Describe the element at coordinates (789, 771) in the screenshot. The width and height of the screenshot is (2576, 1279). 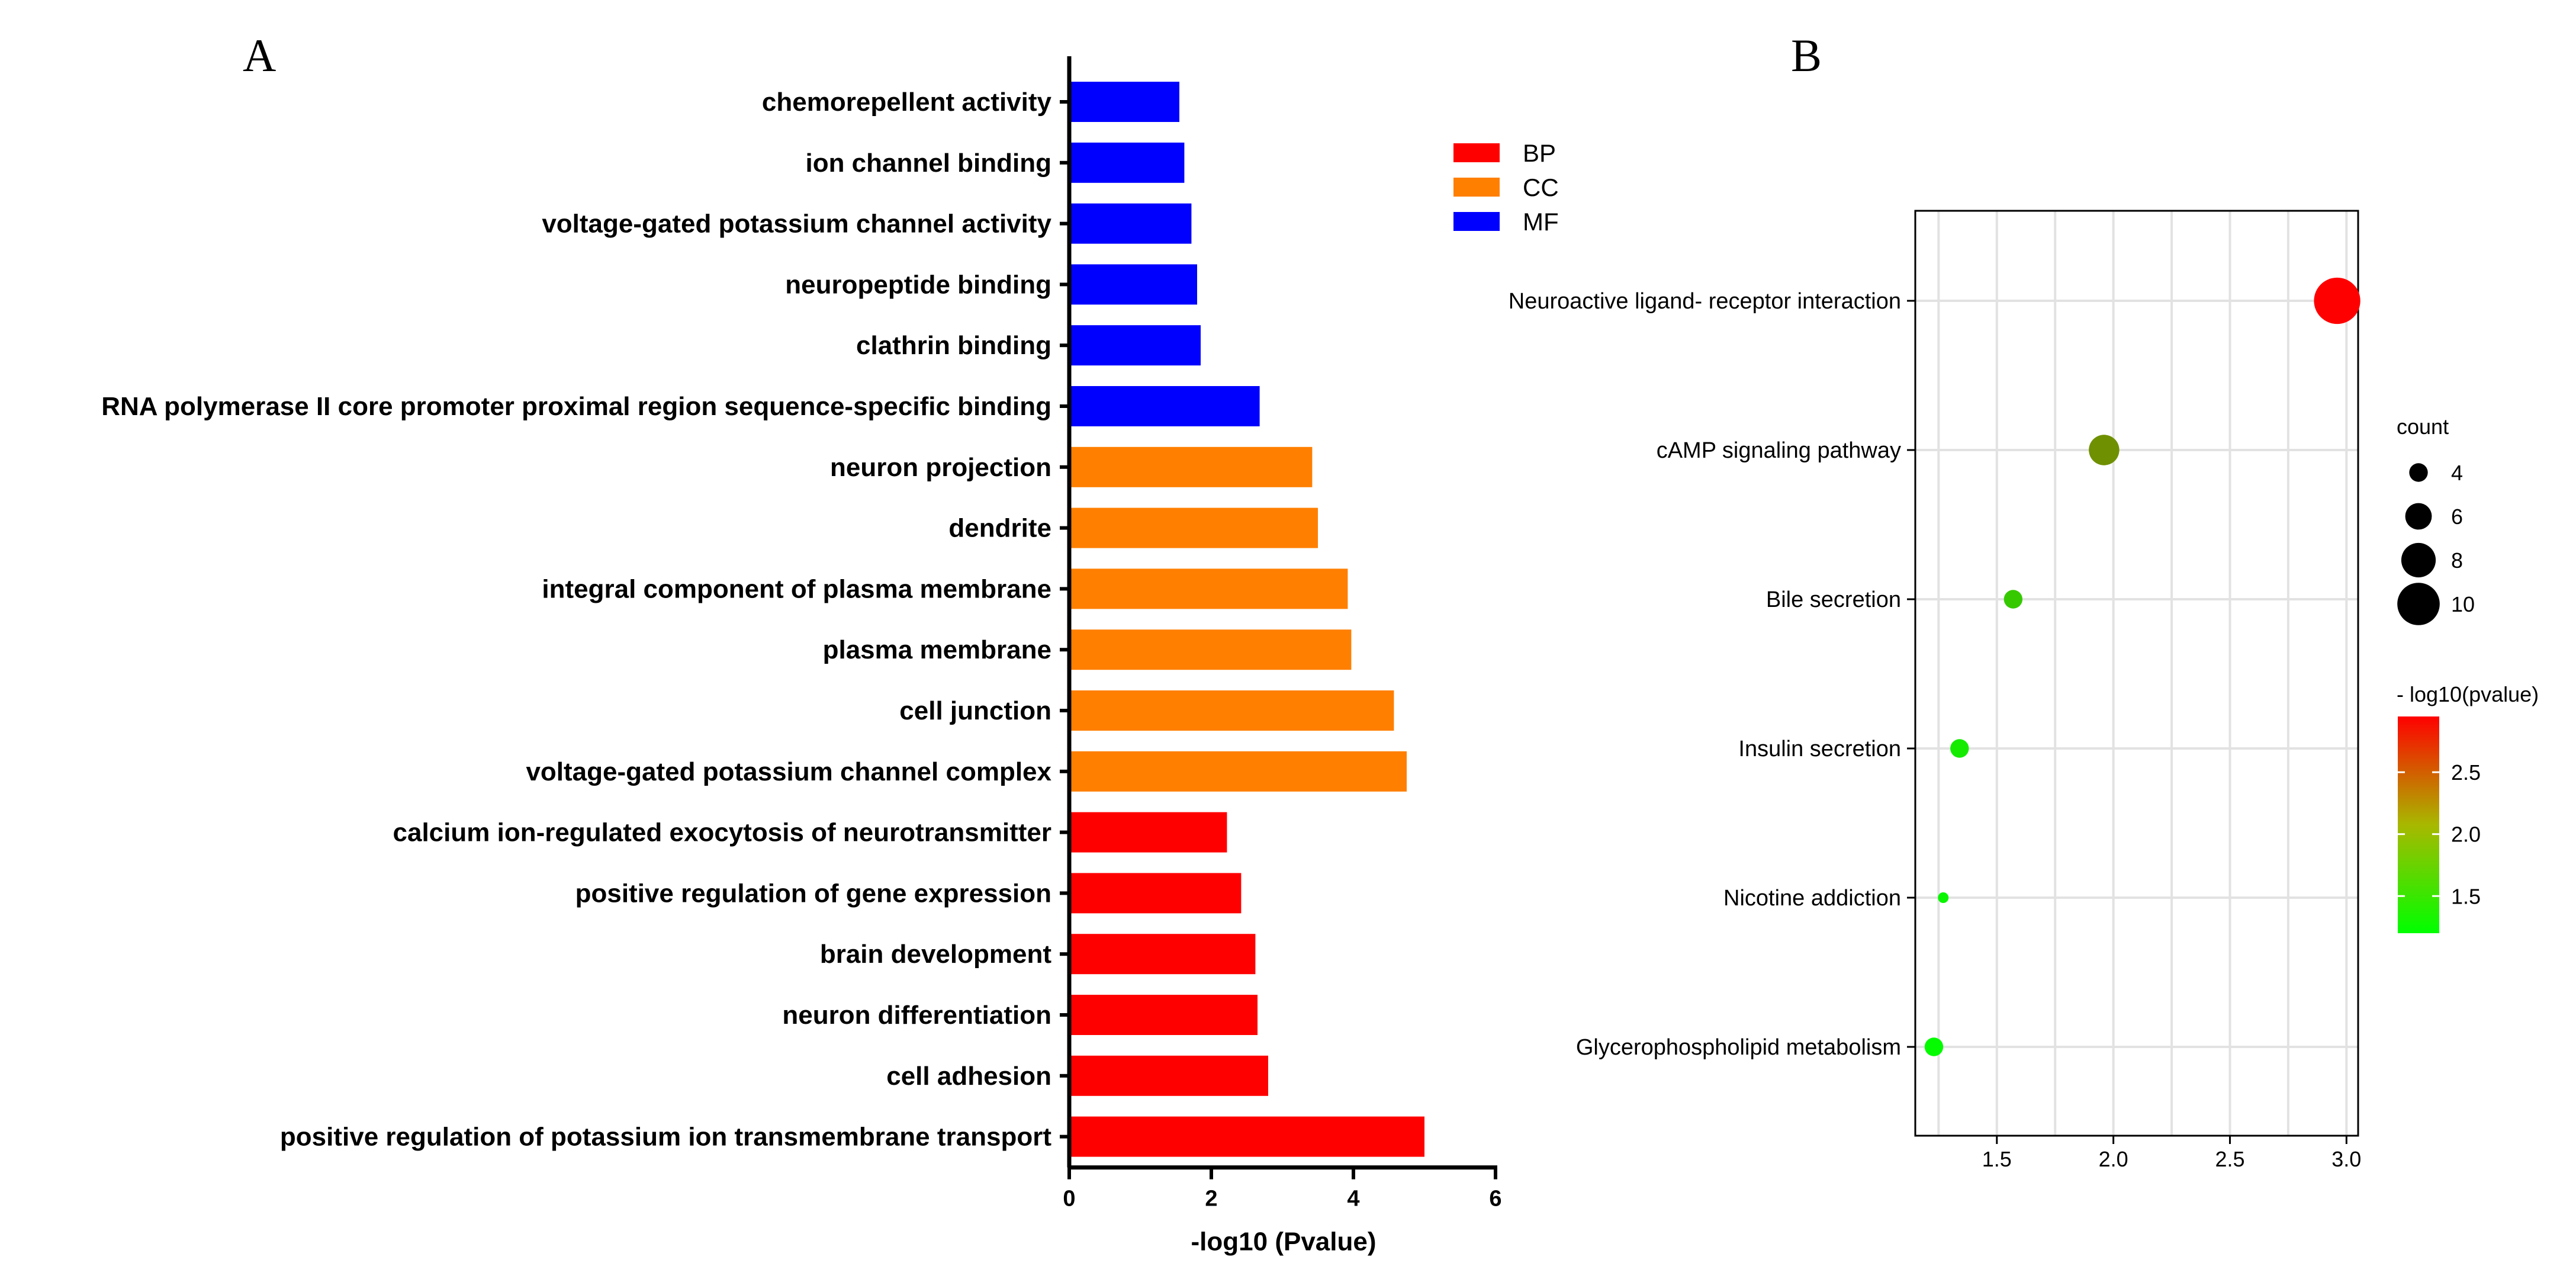
I see `term-label: voltage-gated potassium channel complex` at that location.